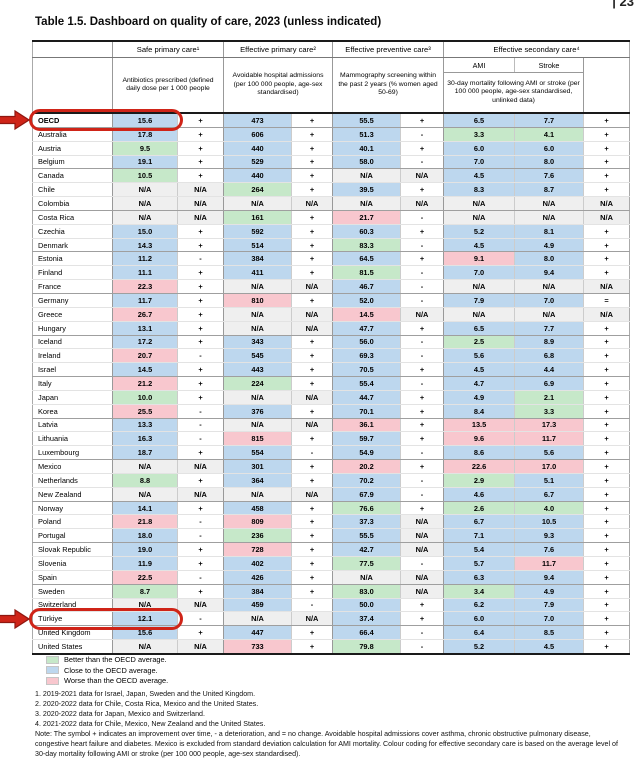  I want to click on data-cell: 13.1, so click(145, 328).